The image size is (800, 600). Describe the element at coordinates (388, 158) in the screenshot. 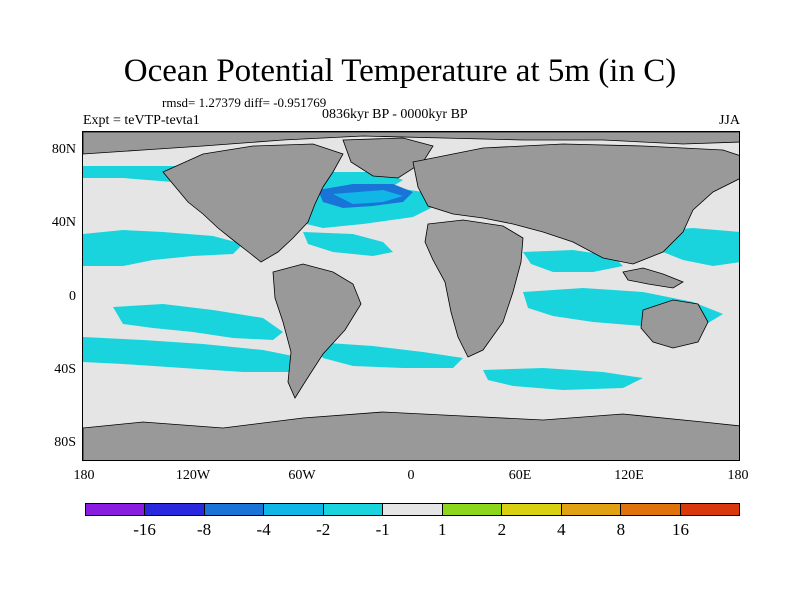

I see `greenland` at that location.